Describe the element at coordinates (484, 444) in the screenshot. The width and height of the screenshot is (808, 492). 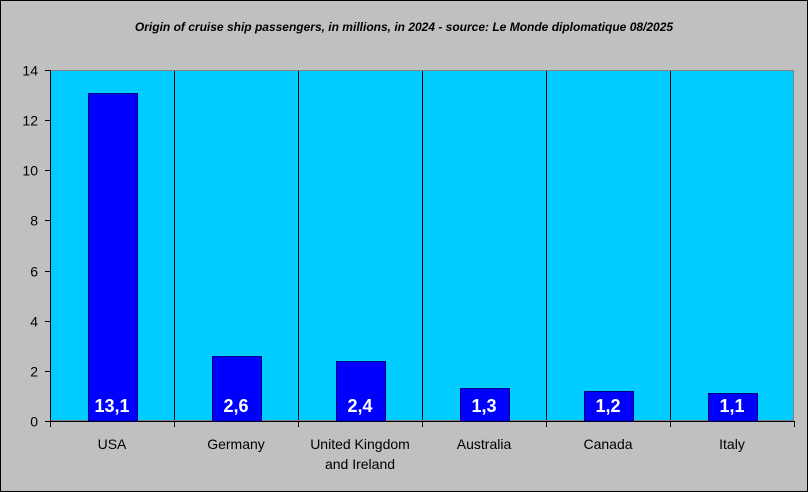
I see `category-label-3: Australia` at that location.